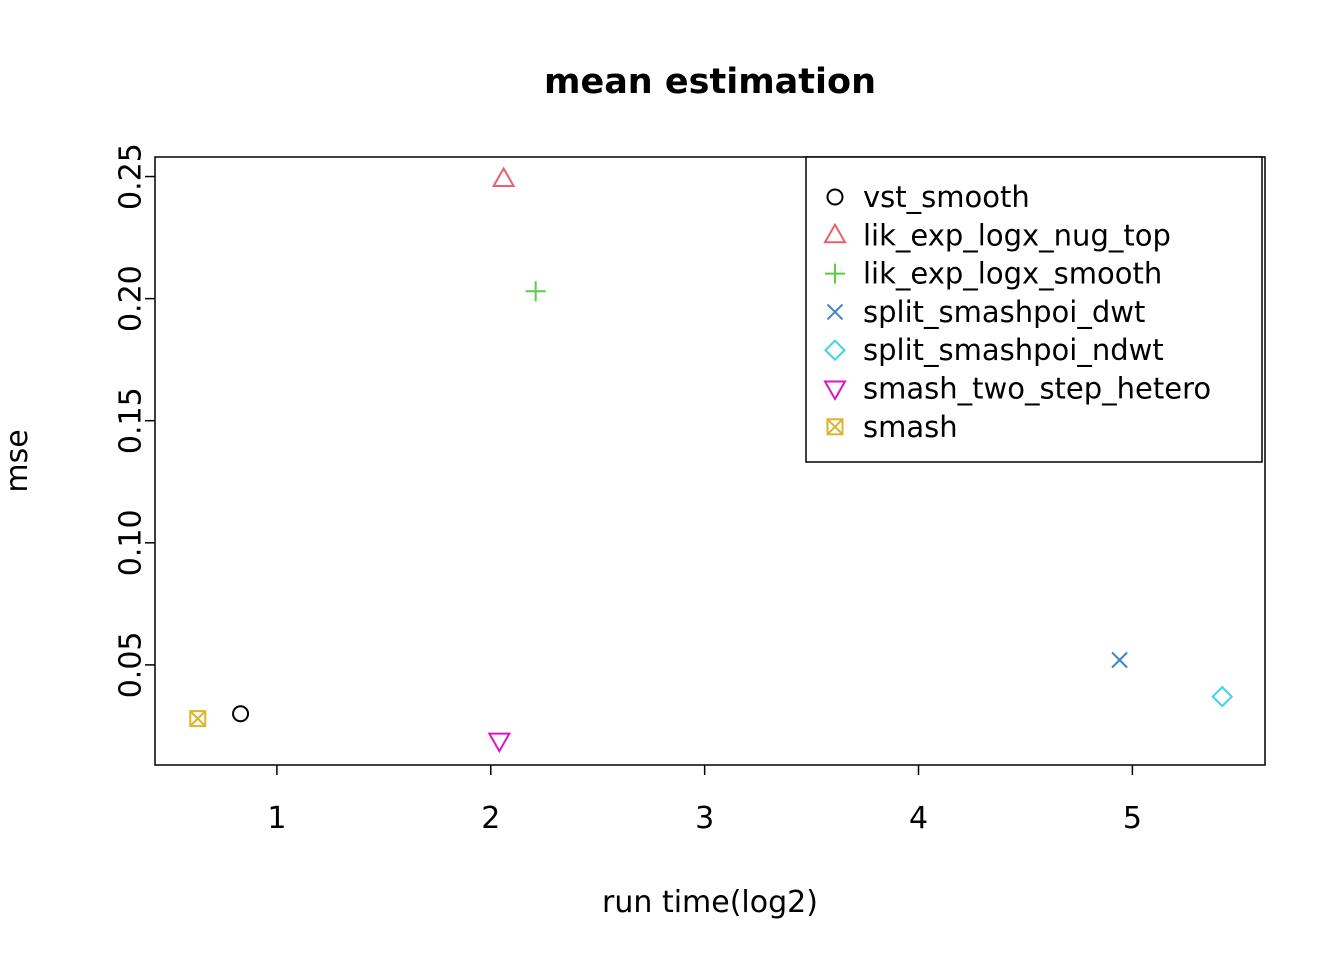 The height and width of the screenshot is (960, 1344). I want to click on point-lik_exp_logx_smooth, so click(535, 291).